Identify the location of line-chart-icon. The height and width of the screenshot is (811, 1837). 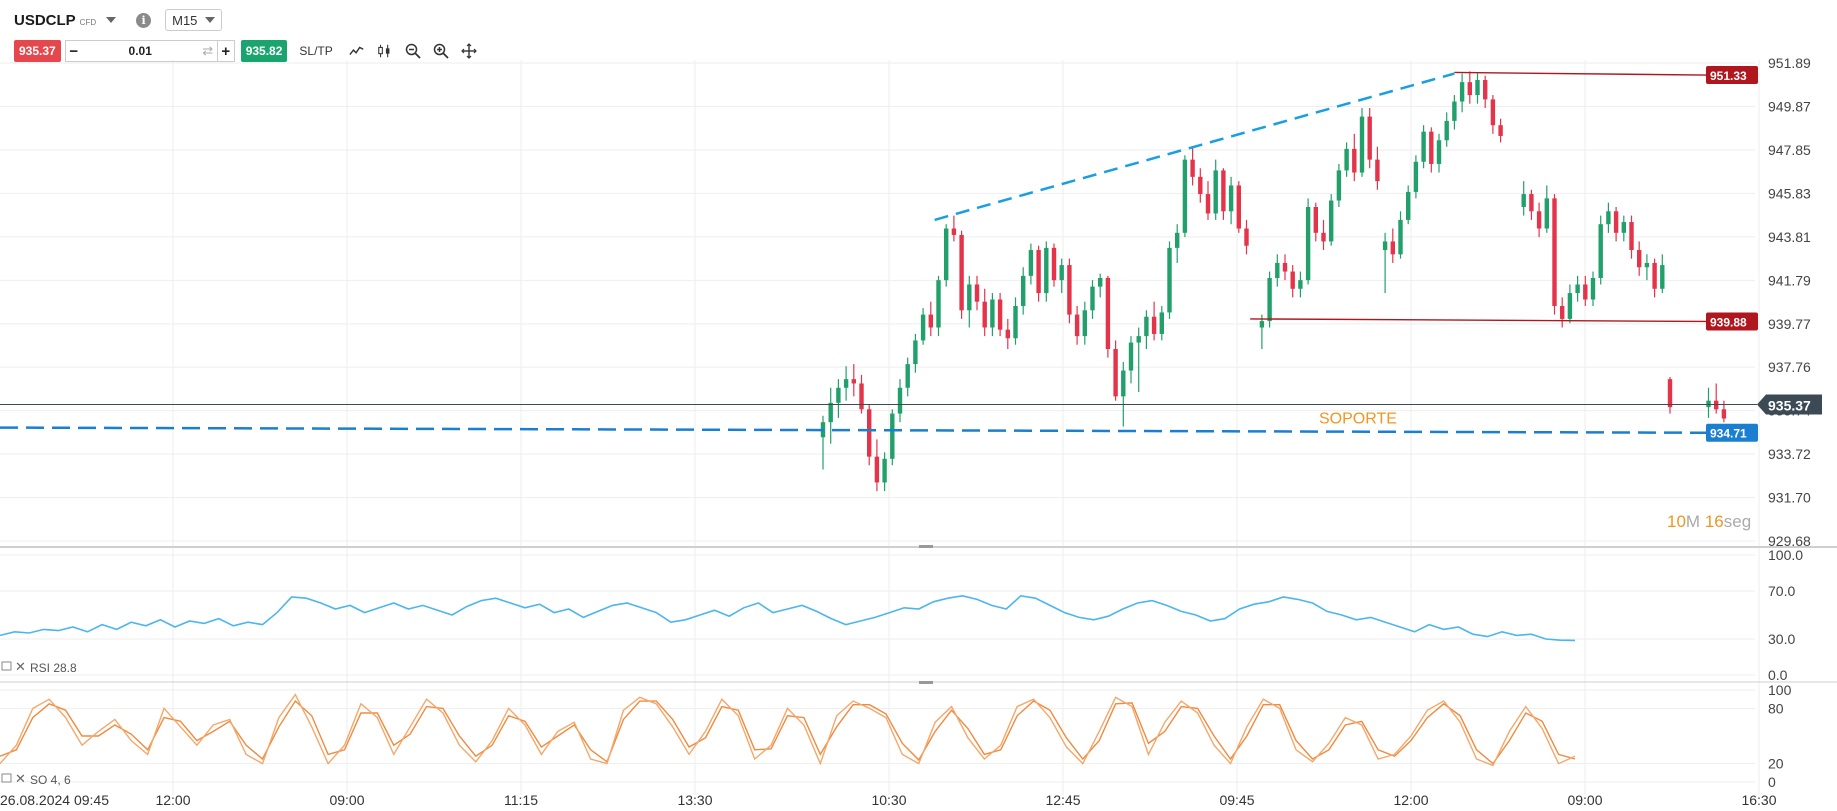
(357, 51).